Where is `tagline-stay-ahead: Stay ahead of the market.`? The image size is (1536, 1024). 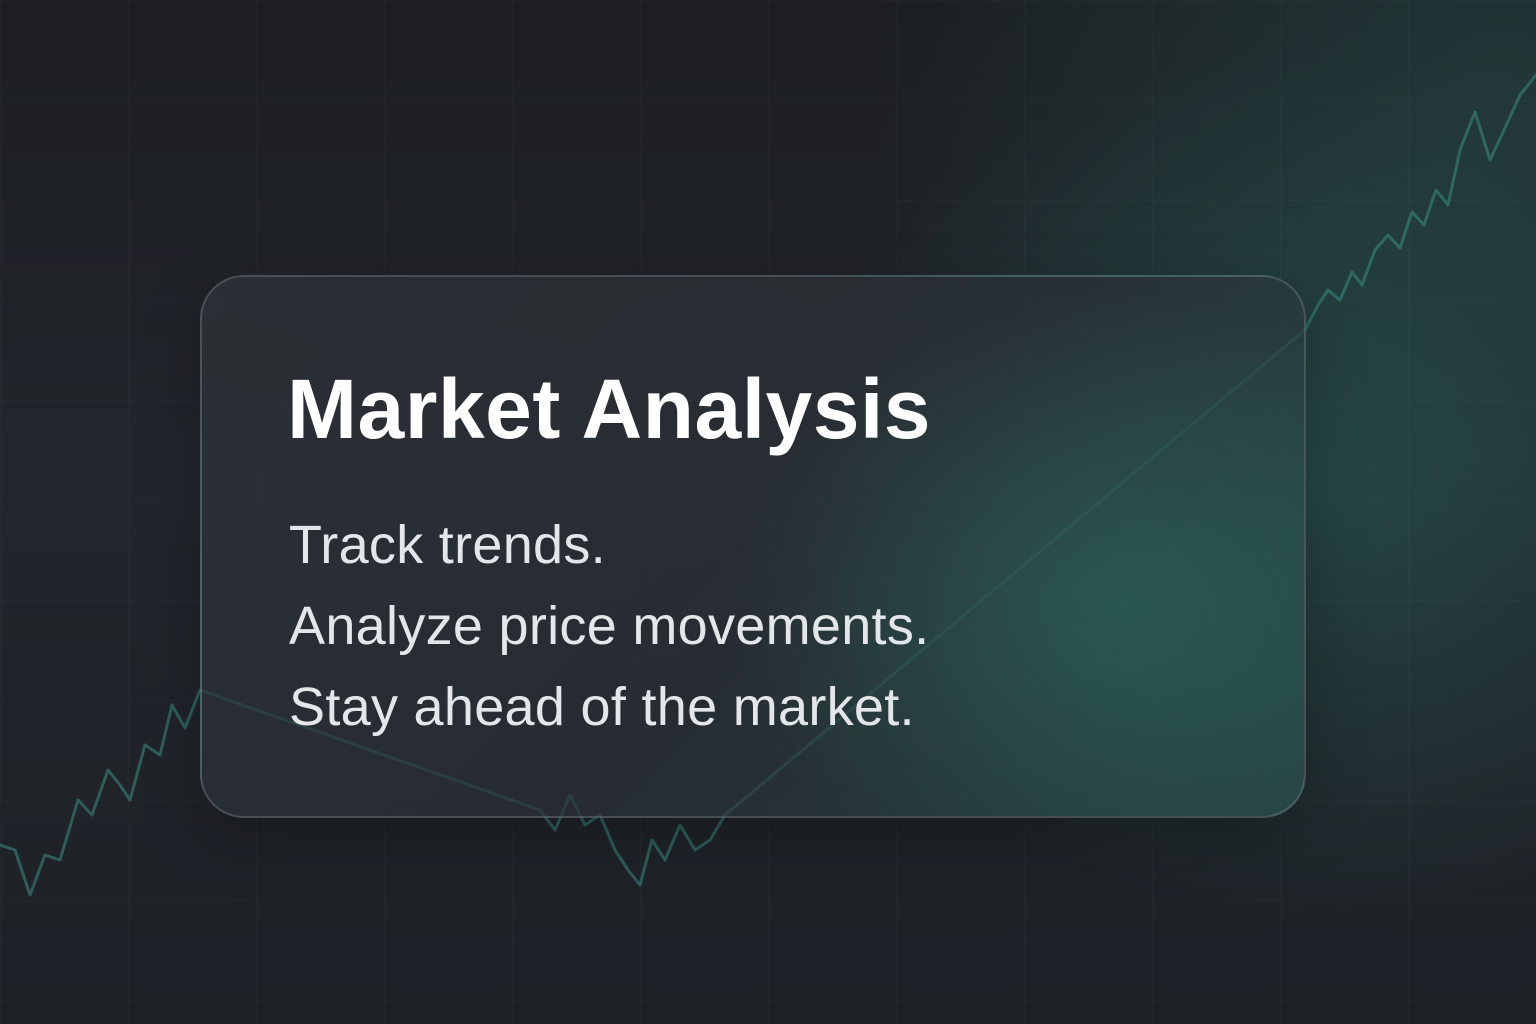 tagline-stay-ahead: Stay ahead of the market. is located at coordinates (602, 707).